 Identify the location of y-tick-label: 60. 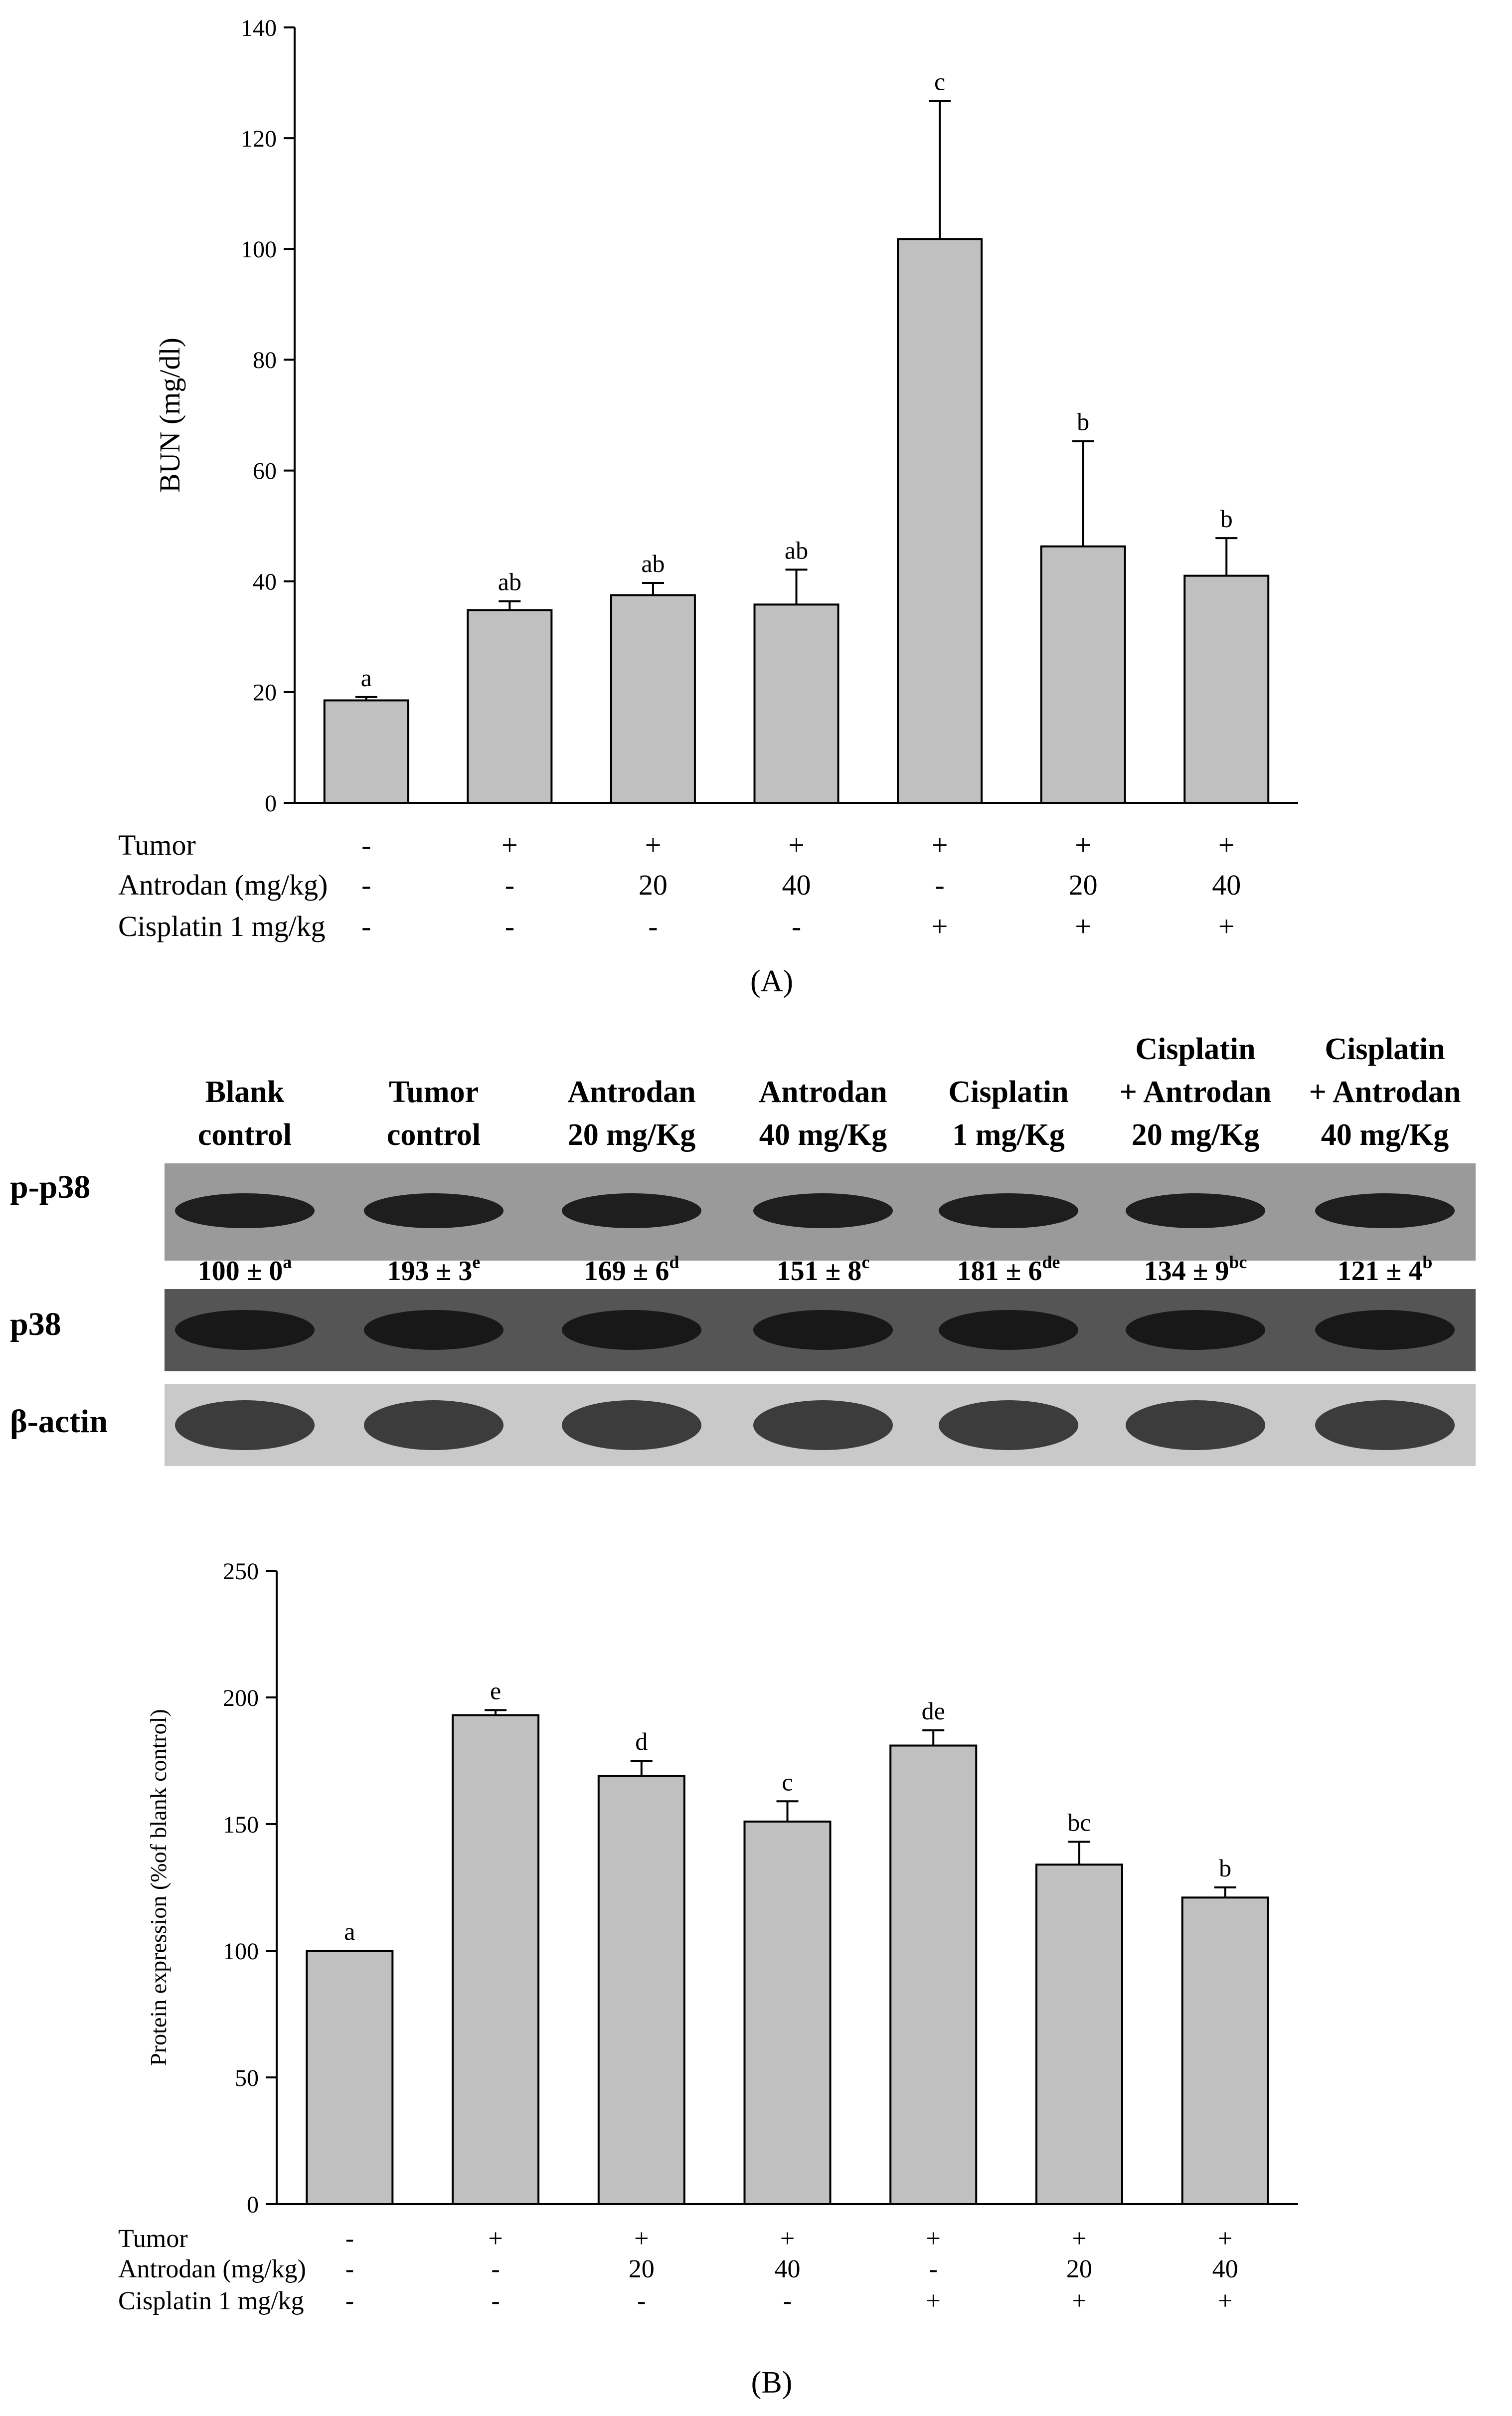
(265, 471).